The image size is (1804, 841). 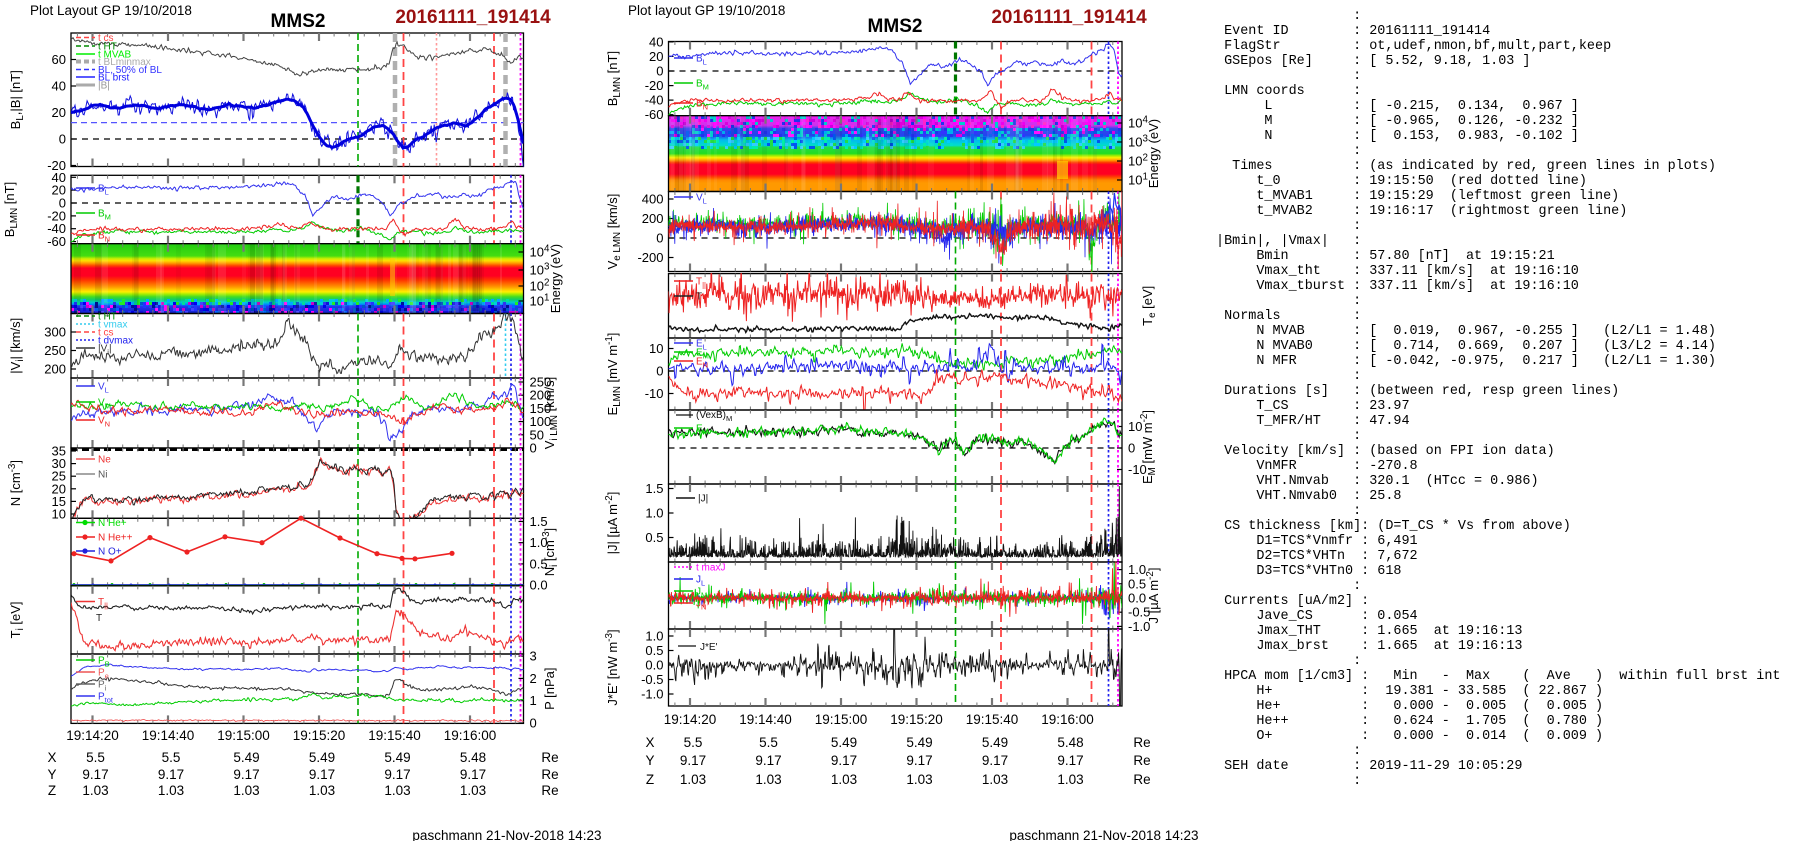 What do you see at coordinates (540, 270) in the screenshot?
I see `svg-text: 10³` at bounding box center [540, 270].